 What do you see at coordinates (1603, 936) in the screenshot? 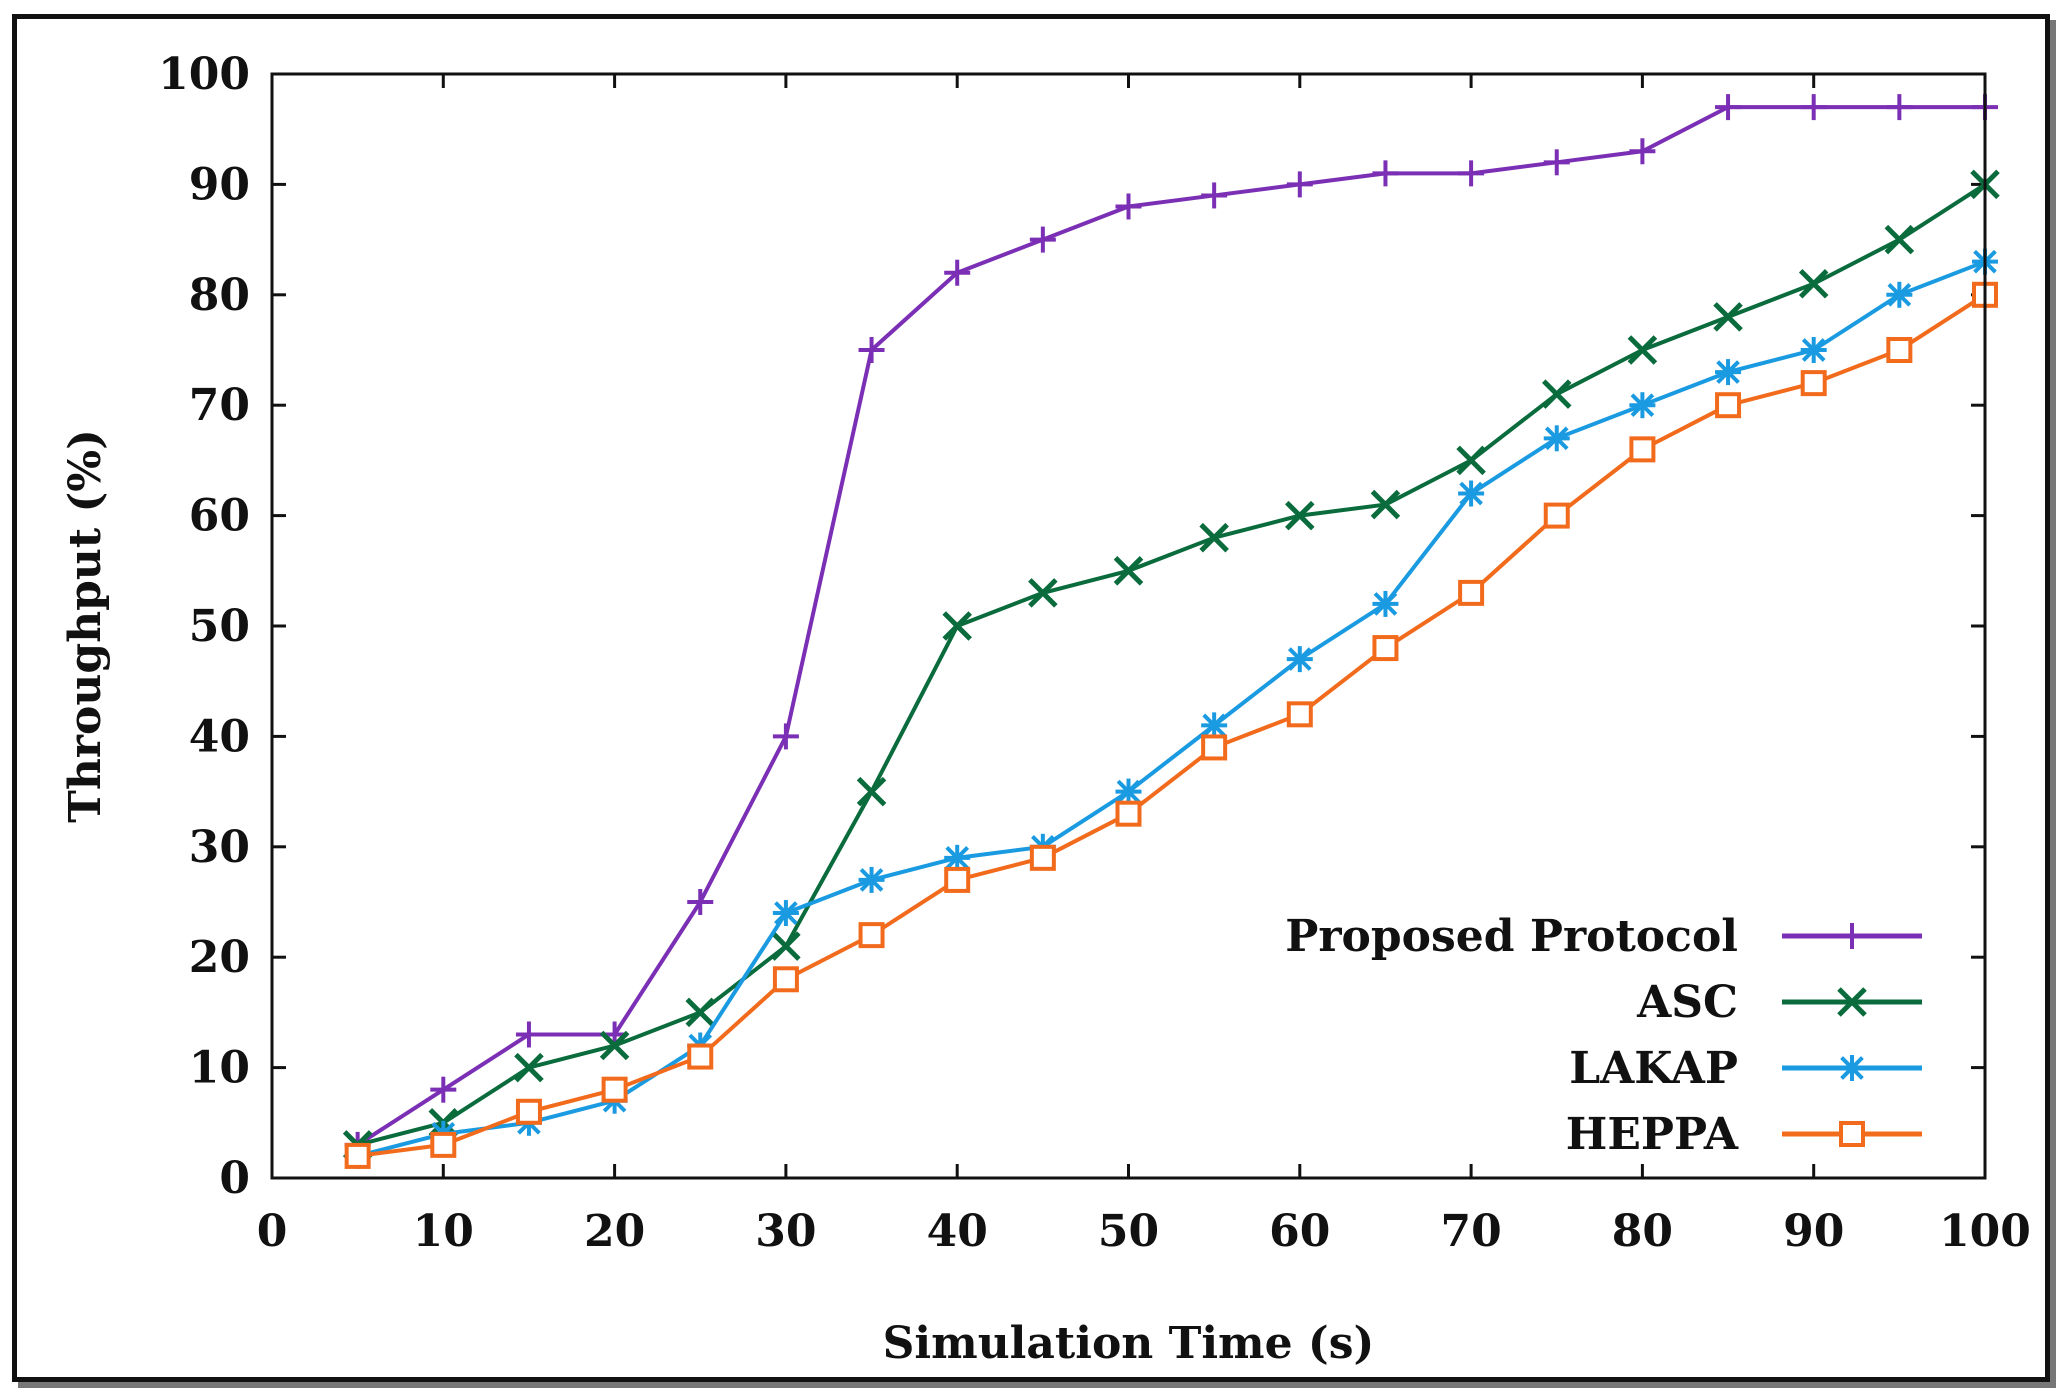
I see `legend-entry-proposed-protocol: Proposed Protocol` at bounding box center [1603, 936].